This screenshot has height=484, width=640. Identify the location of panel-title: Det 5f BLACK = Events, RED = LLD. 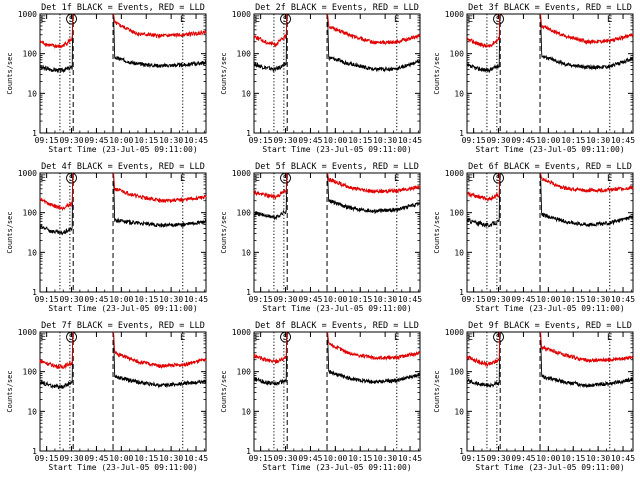
(337, 167).